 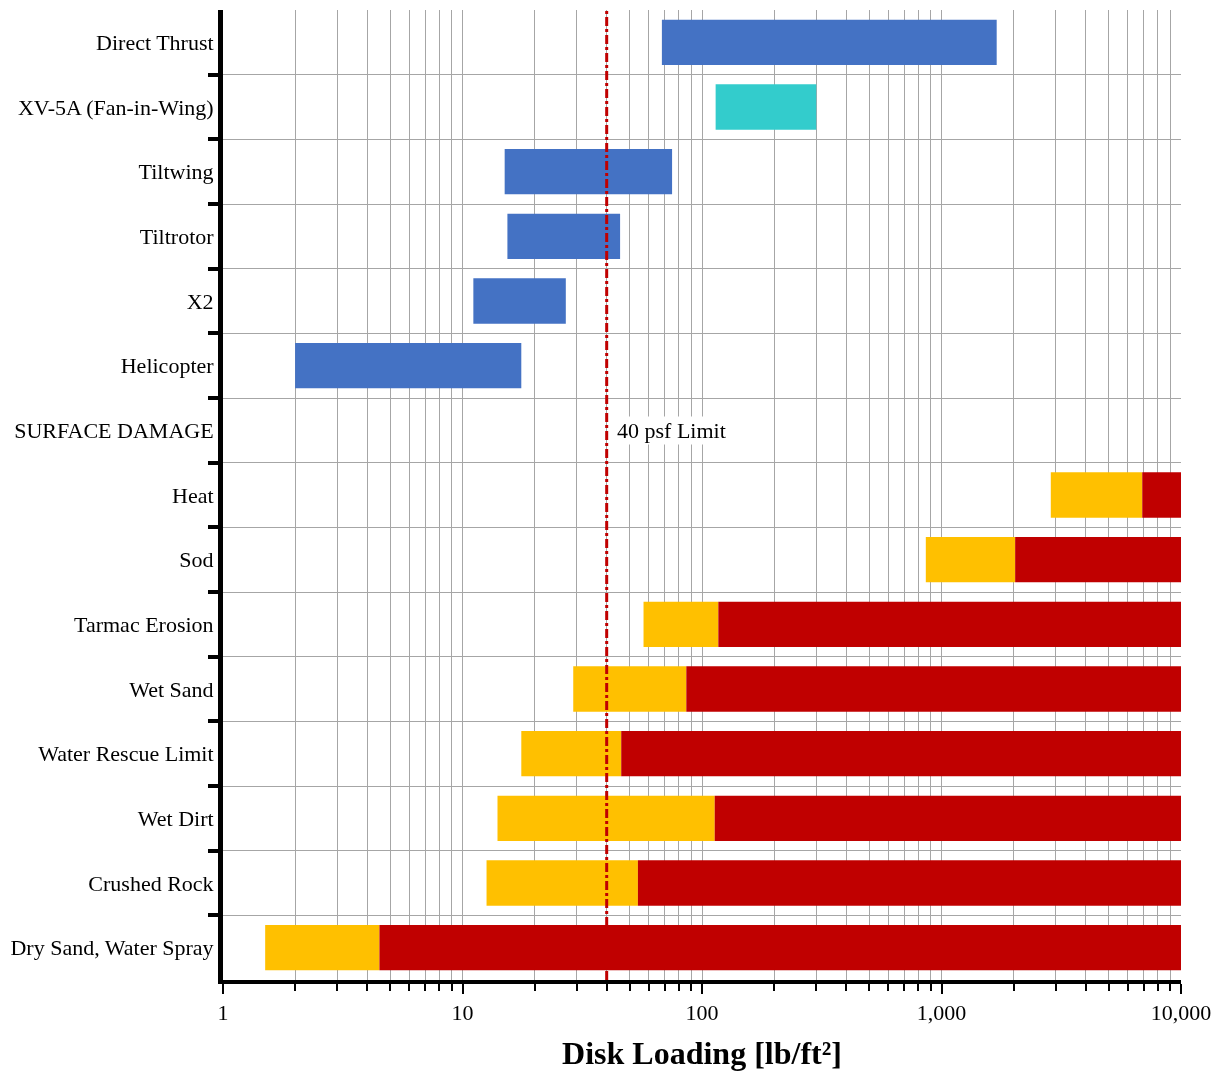 I want to click on y-tick-label: Wet Sand, so click(x=171, y=689).